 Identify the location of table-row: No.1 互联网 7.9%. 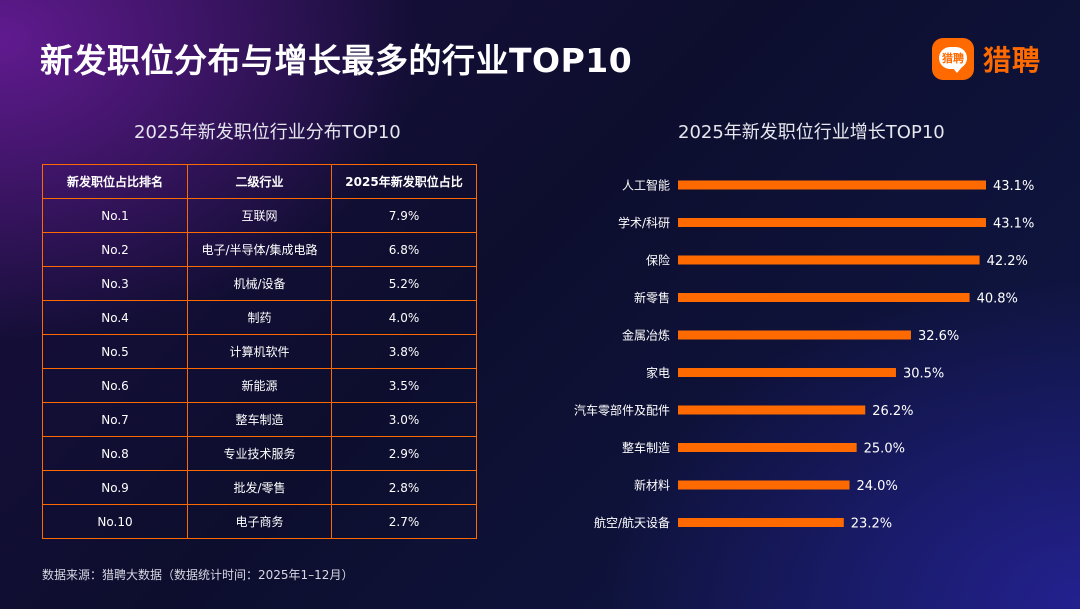
(259, 215).